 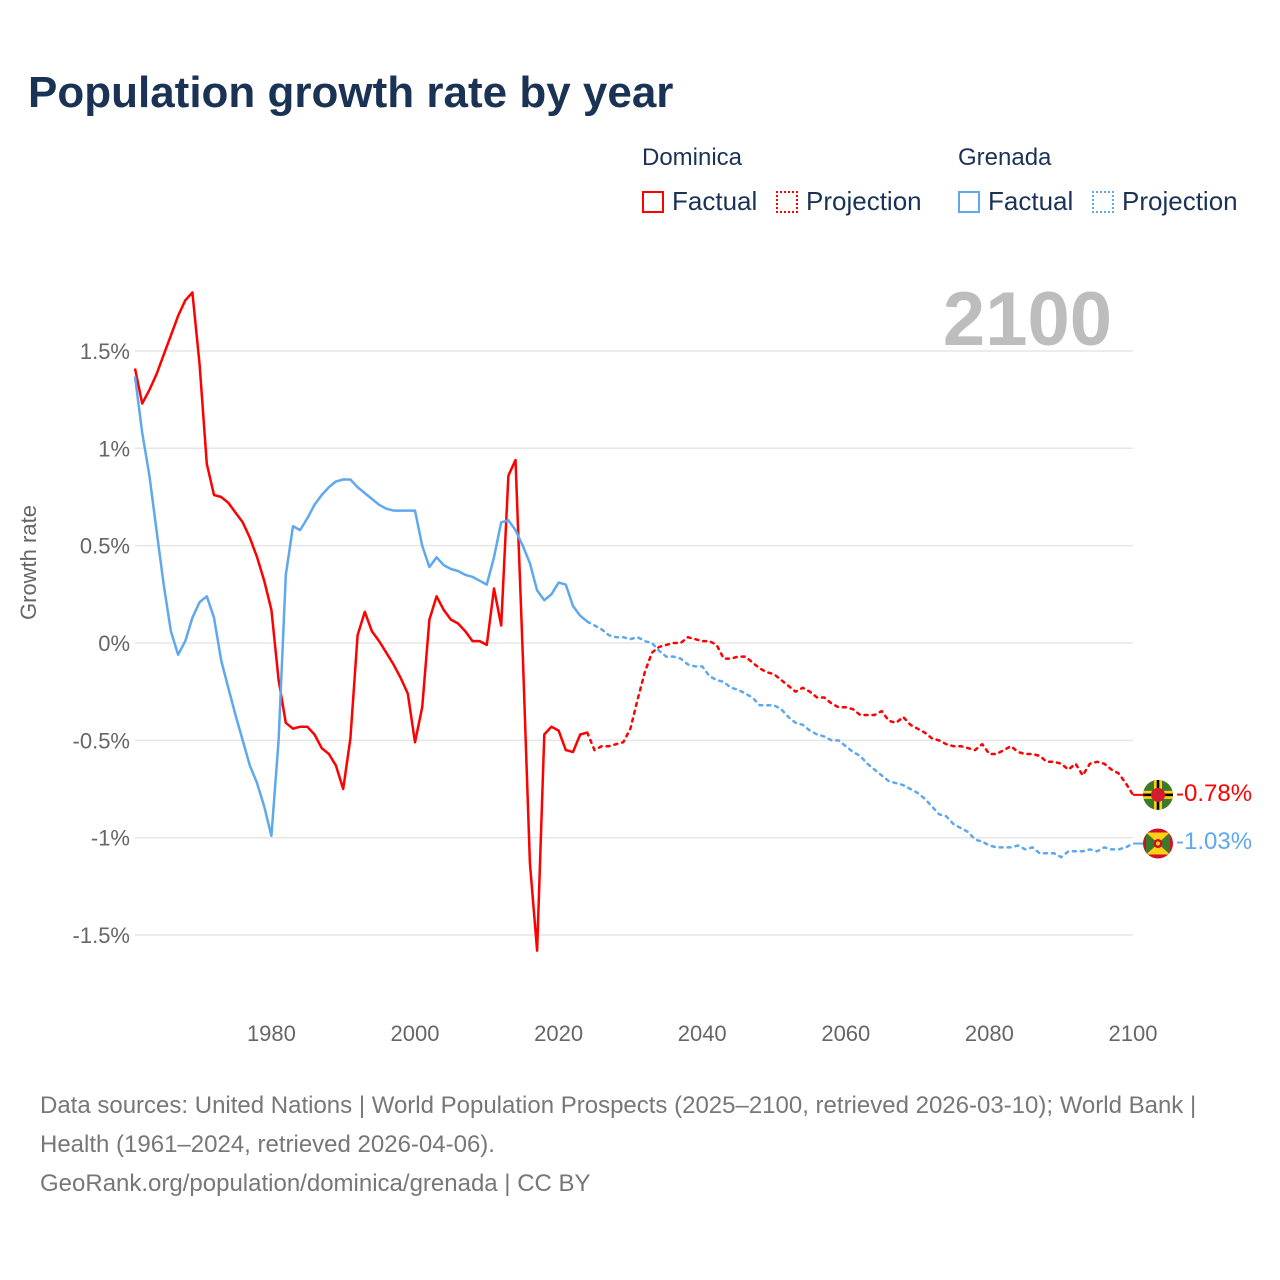 I want to click on x-tick-label: 2020, so click(x=558, y=1033).